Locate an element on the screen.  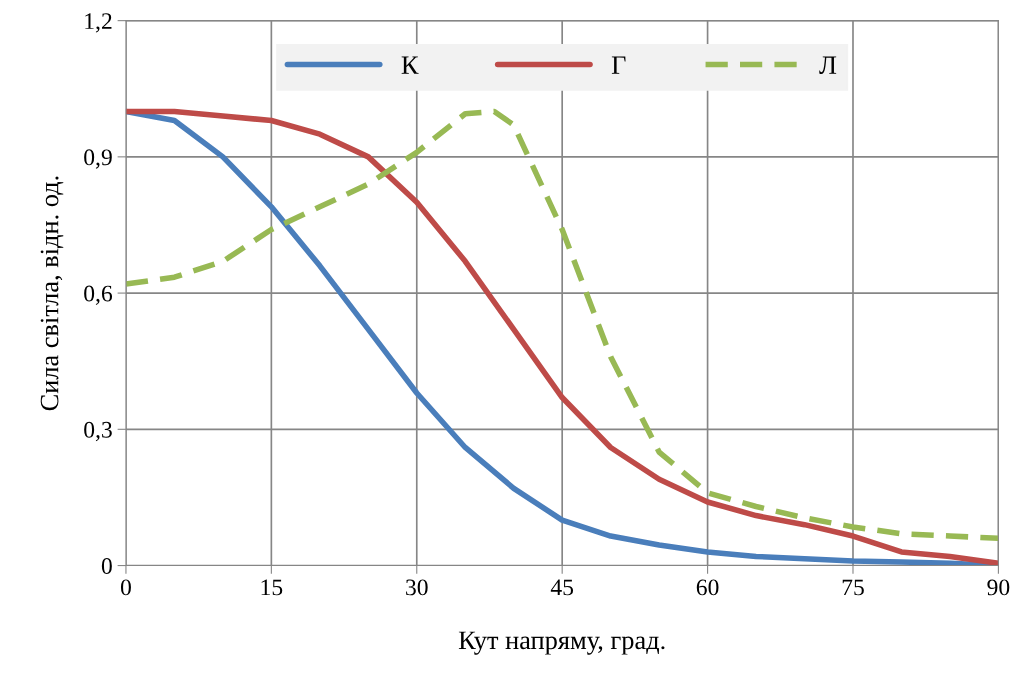
legend-label: Г is located at coordinates (618, 65).